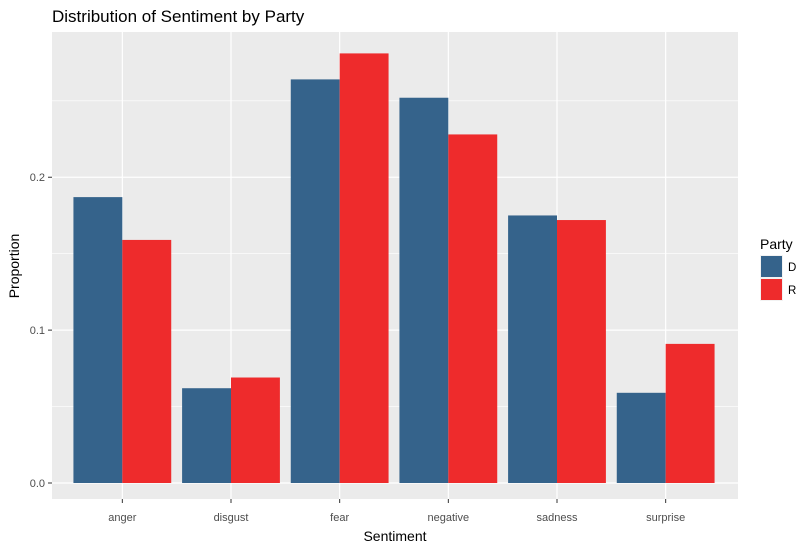  What do you see at coordinates (14, 266) in the screenshot?
I see `y-axis-title: Proportion` at bounding box center [14, 266].